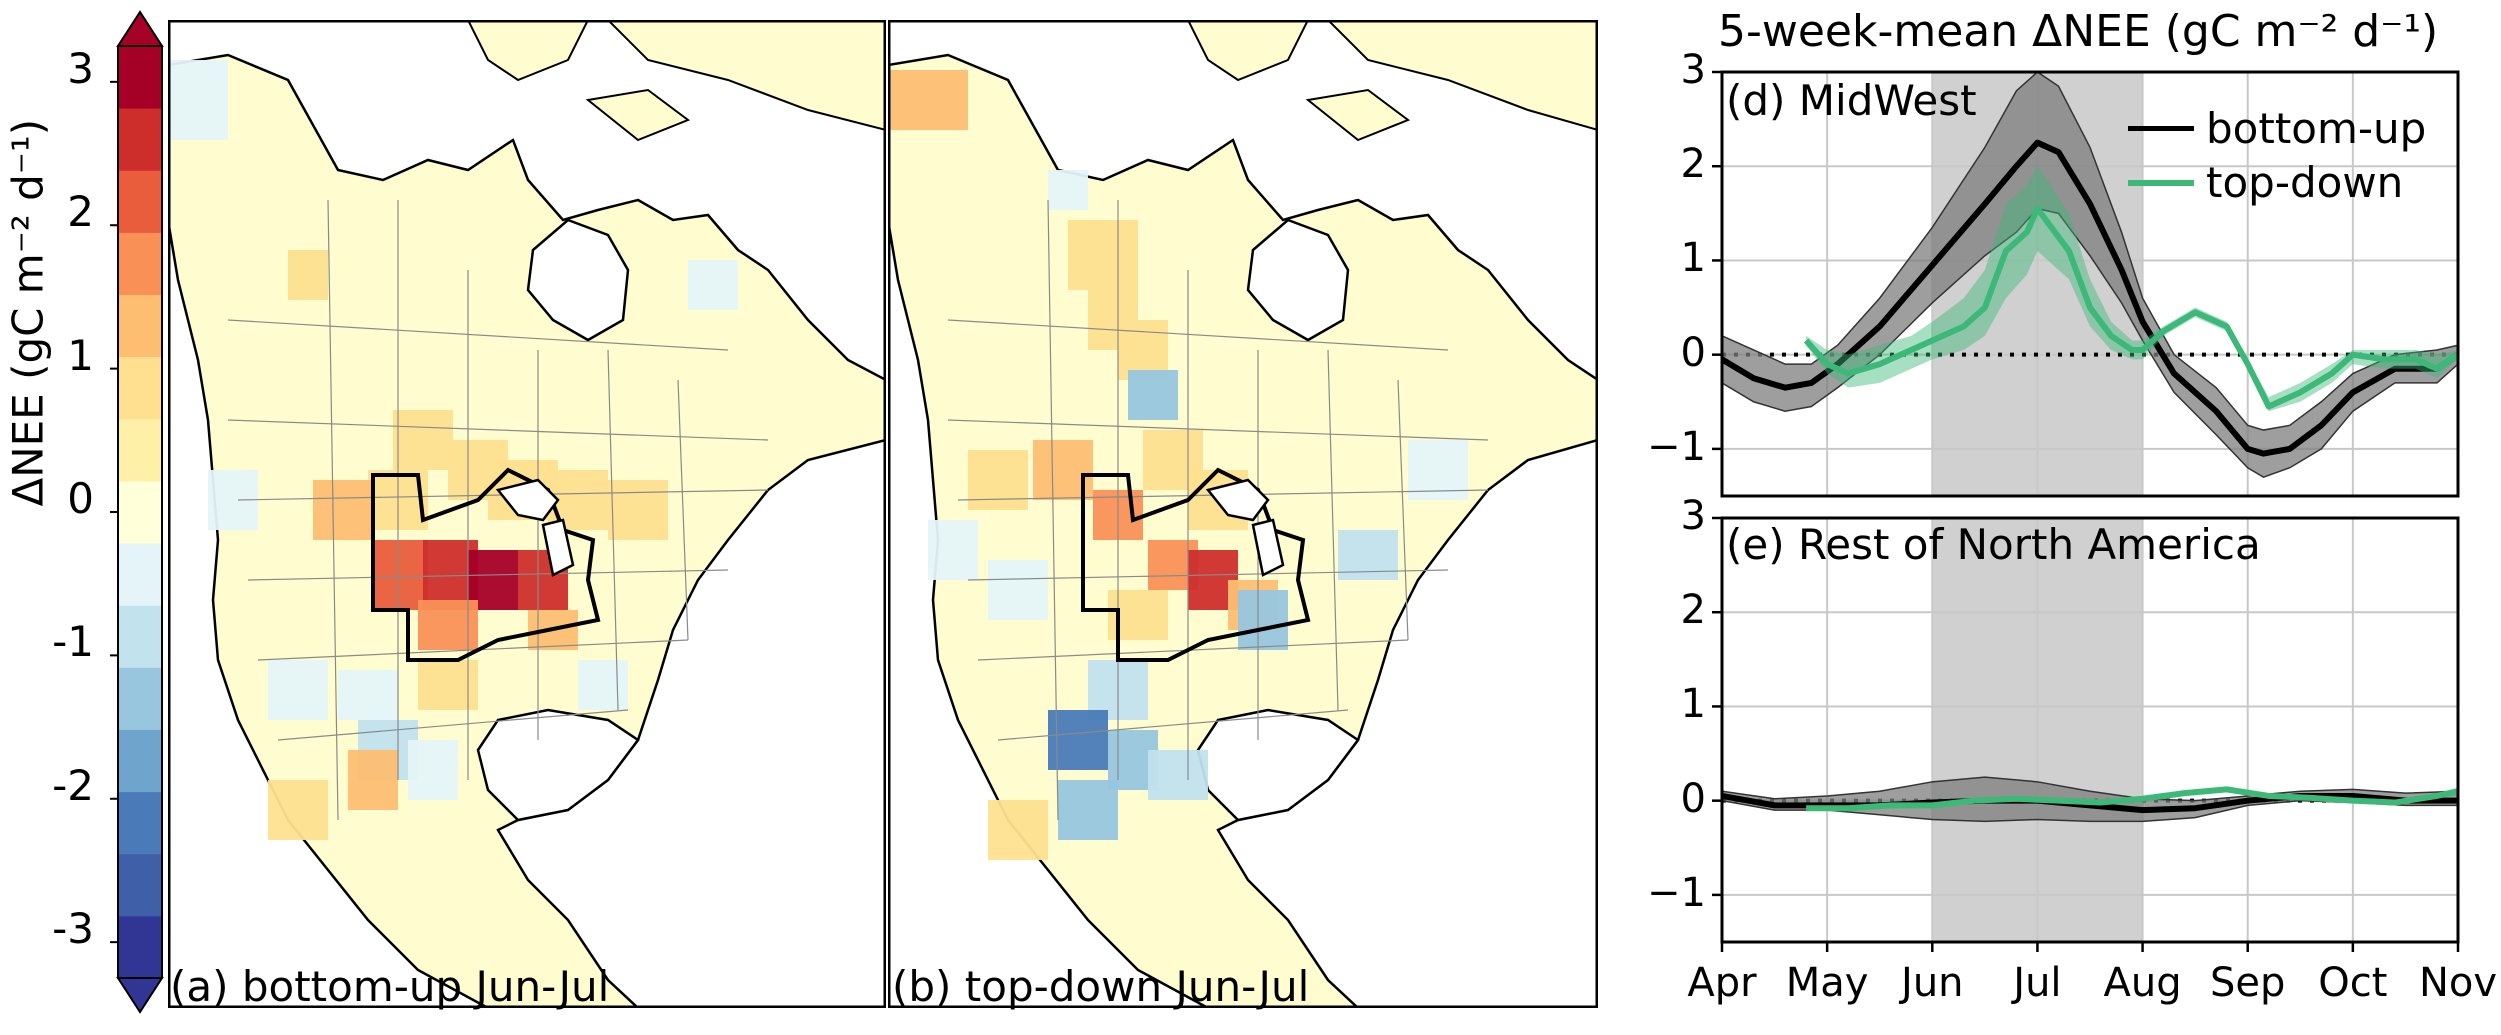  Describe the element at coordinates (2458, 983) in the screenshot. I see `x-tick-label: Nov` at that location.